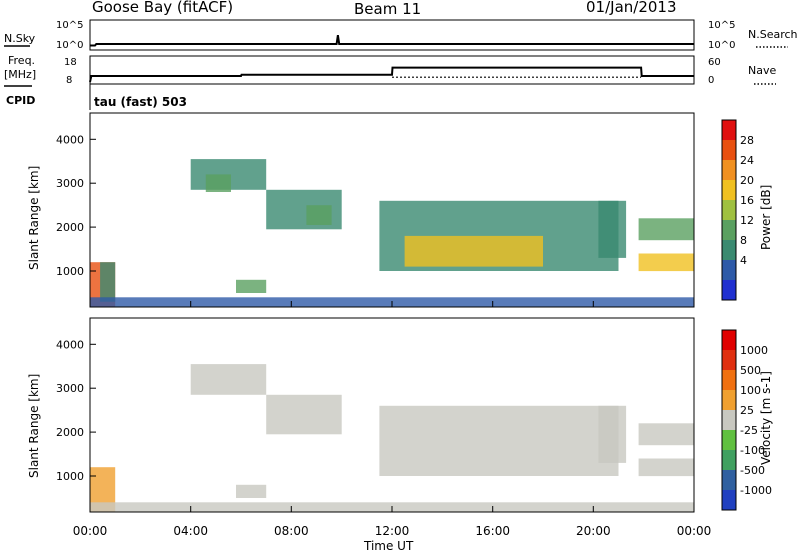 This screenshot has width=800, height=554. I want to click on power-ytick-label: 3000, so click(70, 183).